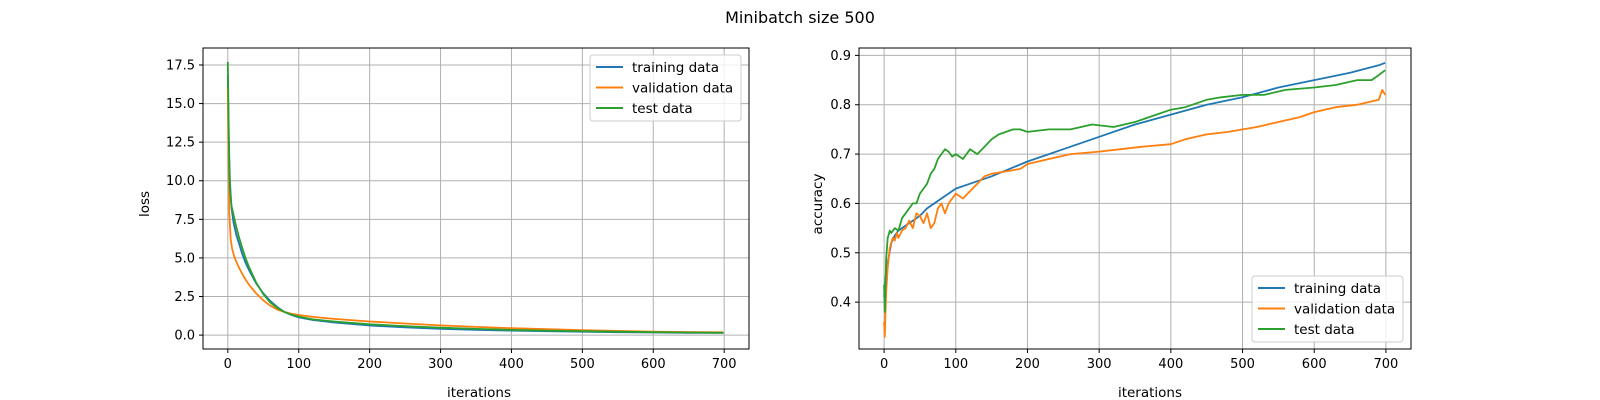  What do you see at coordinates (800, 17) in the screenshot?
I see `figure-title: Minibatch size 500` at bounding box center [800, 17].